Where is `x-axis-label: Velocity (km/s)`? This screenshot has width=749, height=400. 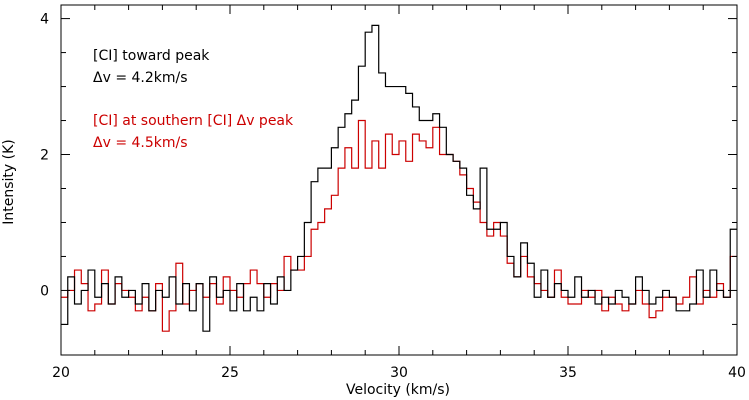 x-axis-label: Velocity (km/s) is located at coordinates (398, 390).